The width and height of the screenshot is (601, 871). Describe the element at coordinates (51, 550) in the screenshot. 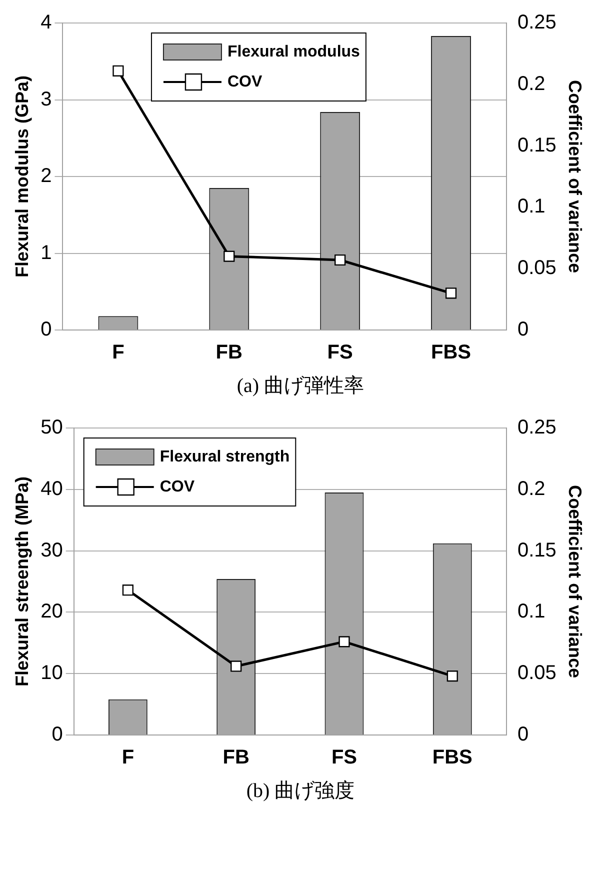

I see `y-tick-label: 30` at that location.